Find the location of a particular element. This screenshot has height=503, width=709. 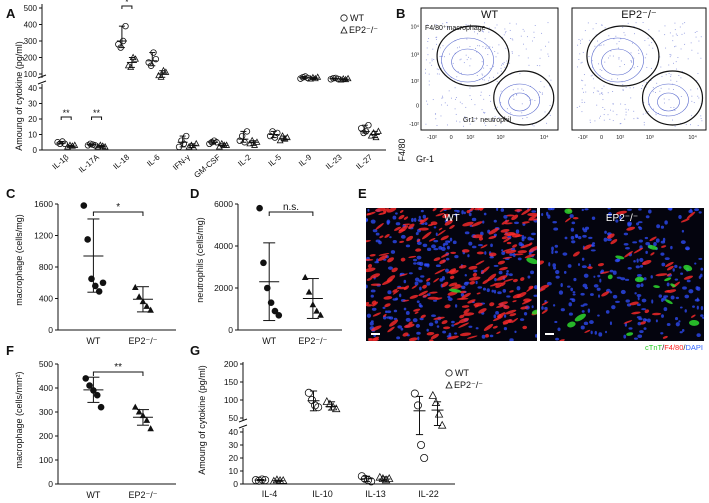

micro-ctnt-signal is located at coordinates (531, 261).